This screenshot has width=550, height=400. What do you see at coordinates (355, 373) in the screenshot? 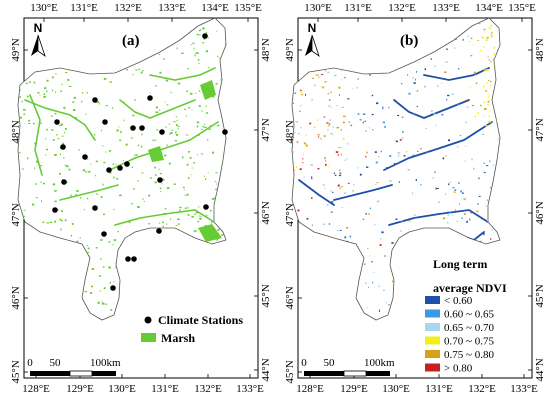
I see `scale-segment` at bounding box center [355, 373].